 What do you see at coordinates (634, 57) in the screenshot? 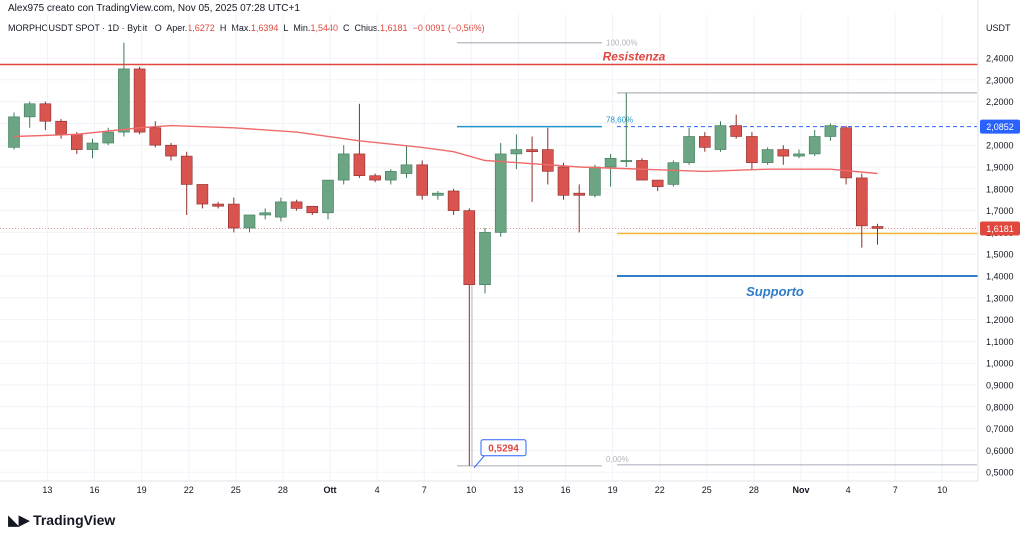
I see `resistance-label: Resistenza` at bounding box center [634, 57].